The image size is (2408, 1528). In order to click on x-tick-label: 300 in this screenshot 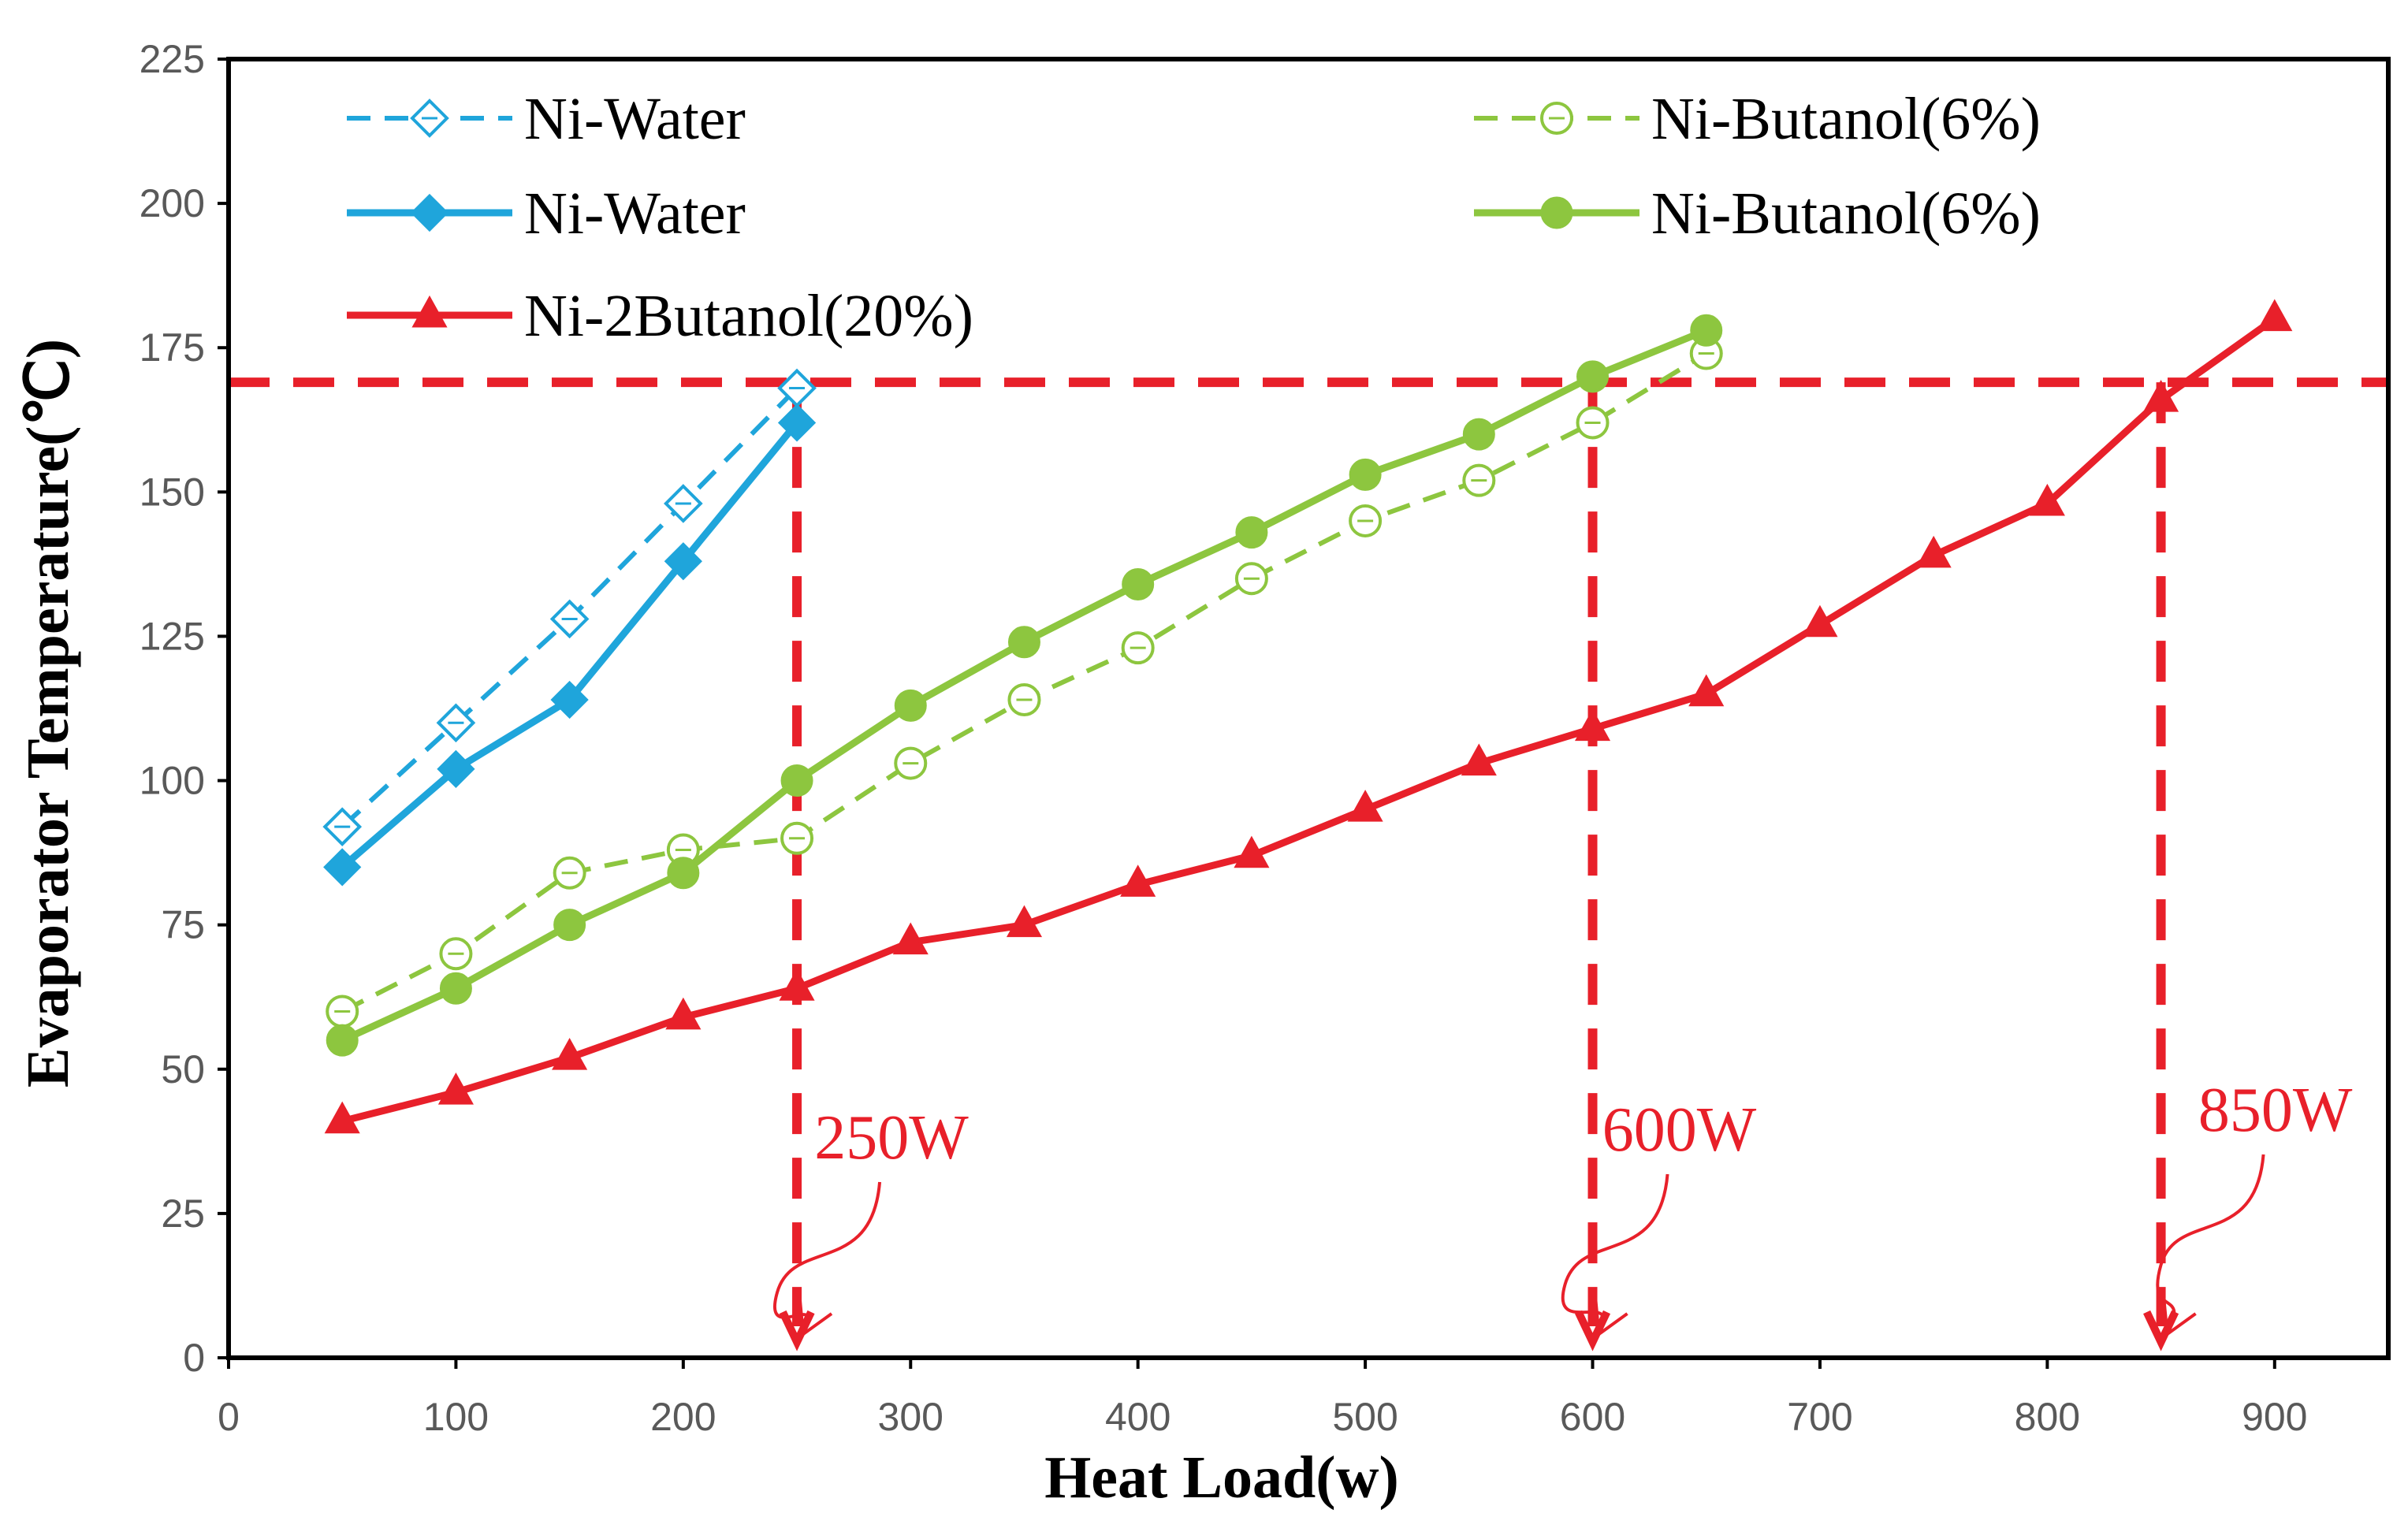, I will do `click(910, 1417)`.